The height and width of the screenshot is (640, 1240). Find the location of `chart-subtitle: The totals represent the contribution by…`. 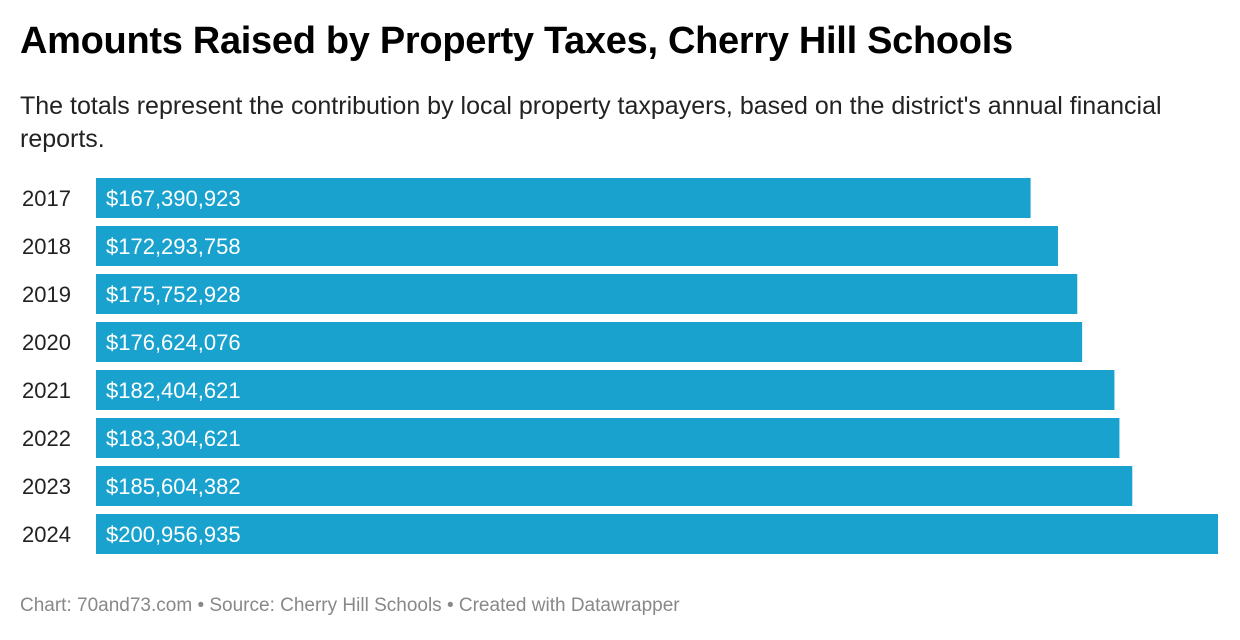

chart-subtitle: The totals represent the contribution by… is located at coordinates (591, 122).